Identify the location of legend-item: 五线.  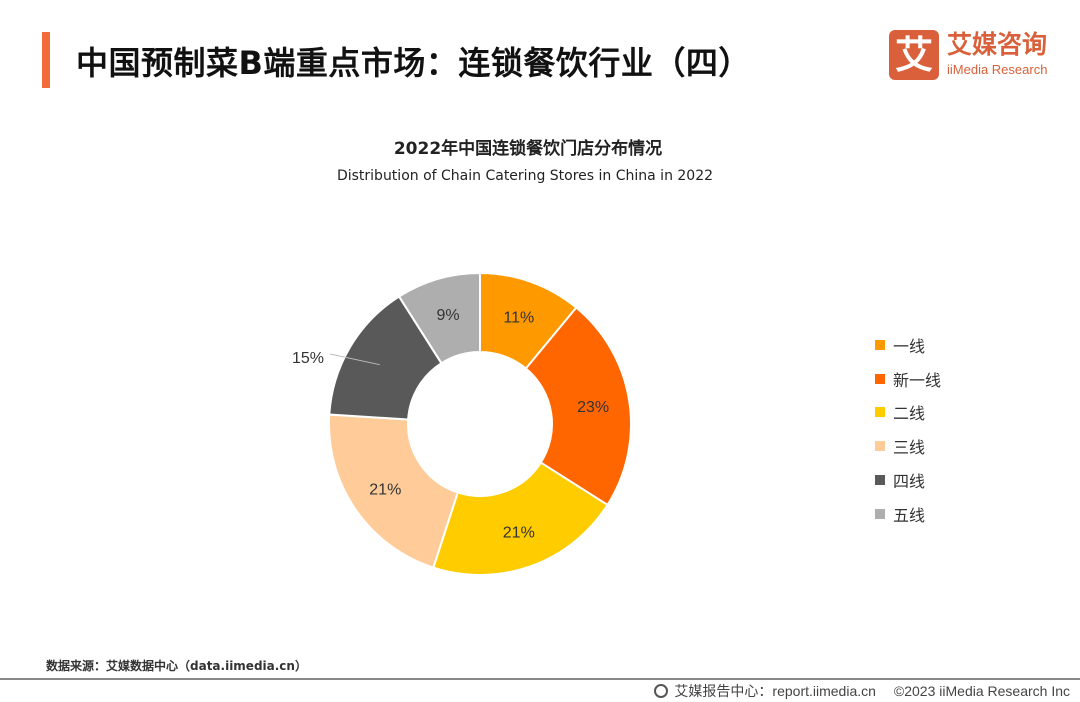
(908, 514).